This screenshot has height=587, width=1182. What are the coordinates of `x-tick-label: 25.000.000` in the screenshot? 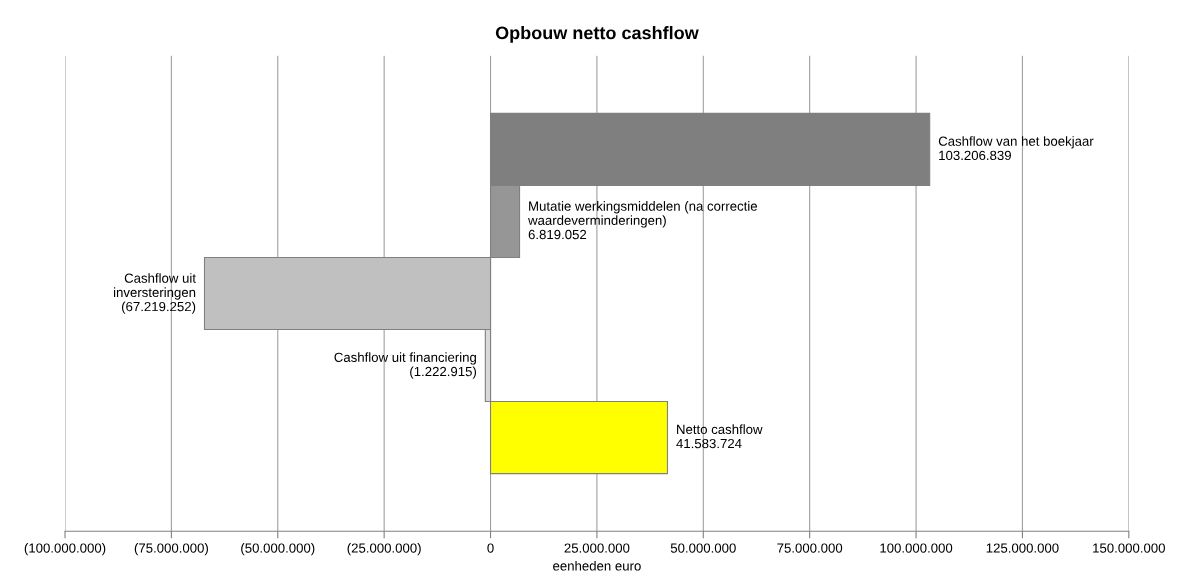 It's located at (597, 548).